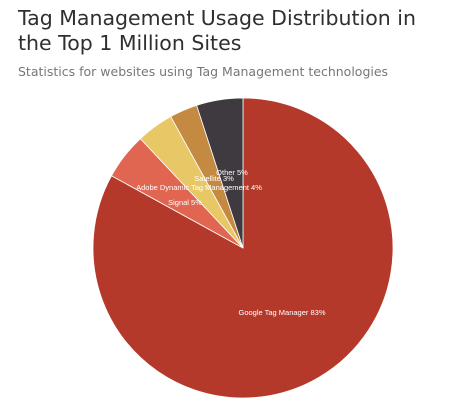 This screenshot has width=455, height=408. I want to click on slice-label: Google Tag Manager 83%, so click(281, 312).